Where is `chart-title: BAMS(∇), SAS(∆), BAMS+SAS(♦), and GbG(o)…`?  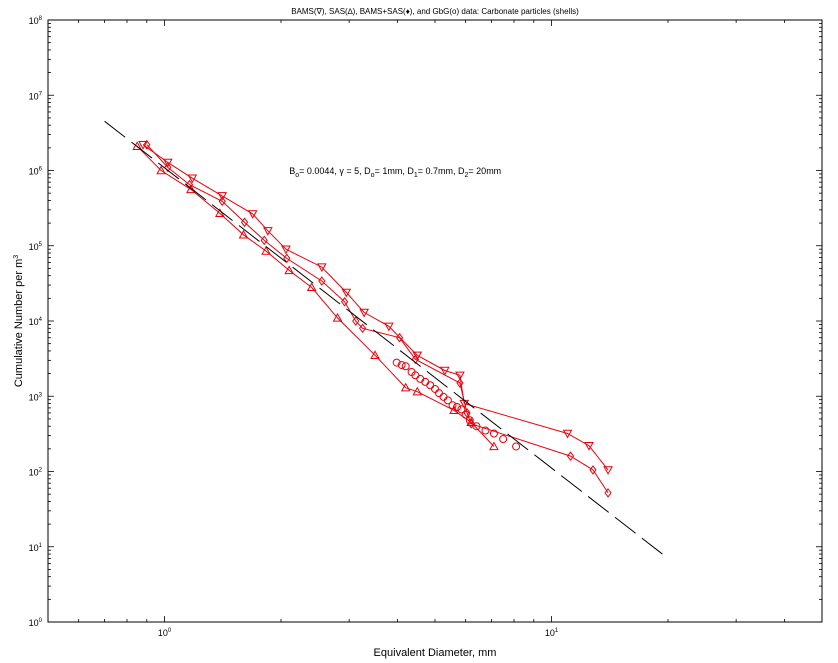 chart-title: BAMS(∇), SAS(∆), BAMS+SAS(♦), and GbG(o)… is located at coordinates (435, 11).